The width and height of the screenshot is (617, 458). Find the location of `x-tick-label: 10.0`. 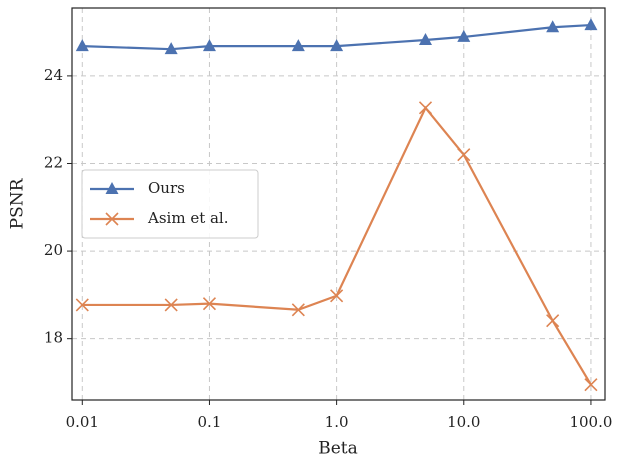

x-tick-label: 10.0 is located at coordinates (463, 422).